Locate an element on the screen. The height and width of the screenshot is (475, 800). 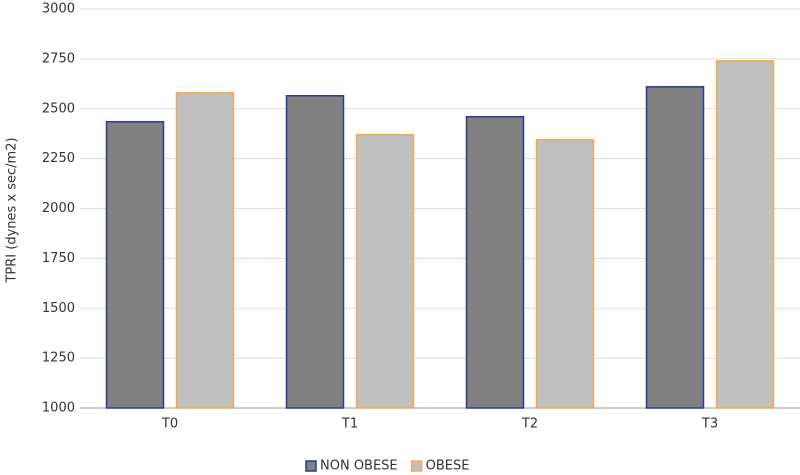
y-tick-label: 2250 is located at coordinates (58, 158).